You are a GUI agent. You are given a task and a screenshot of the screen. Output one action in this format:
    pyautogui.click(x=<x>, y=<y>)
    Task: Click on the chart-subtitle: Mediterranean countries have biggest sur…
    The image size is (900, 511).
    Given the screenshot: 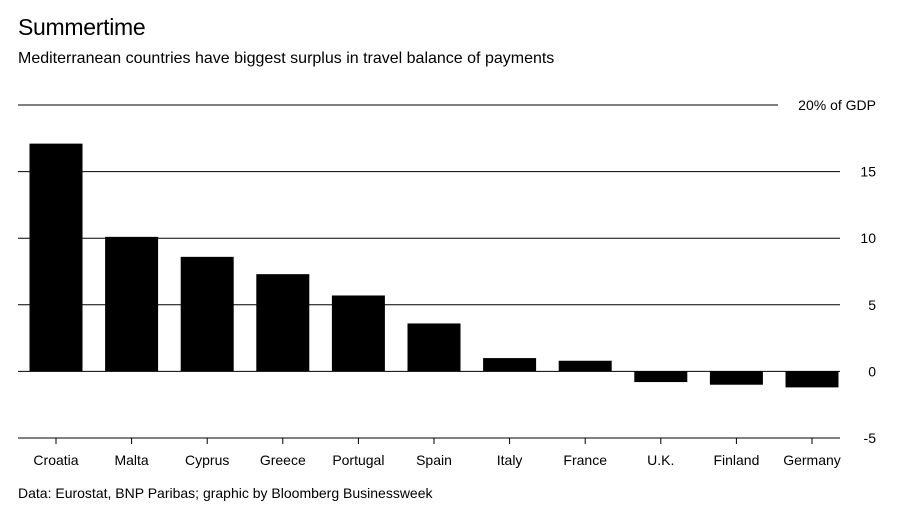 What is the action you would take?
    pyautogui.click(x=286, y=58)
    